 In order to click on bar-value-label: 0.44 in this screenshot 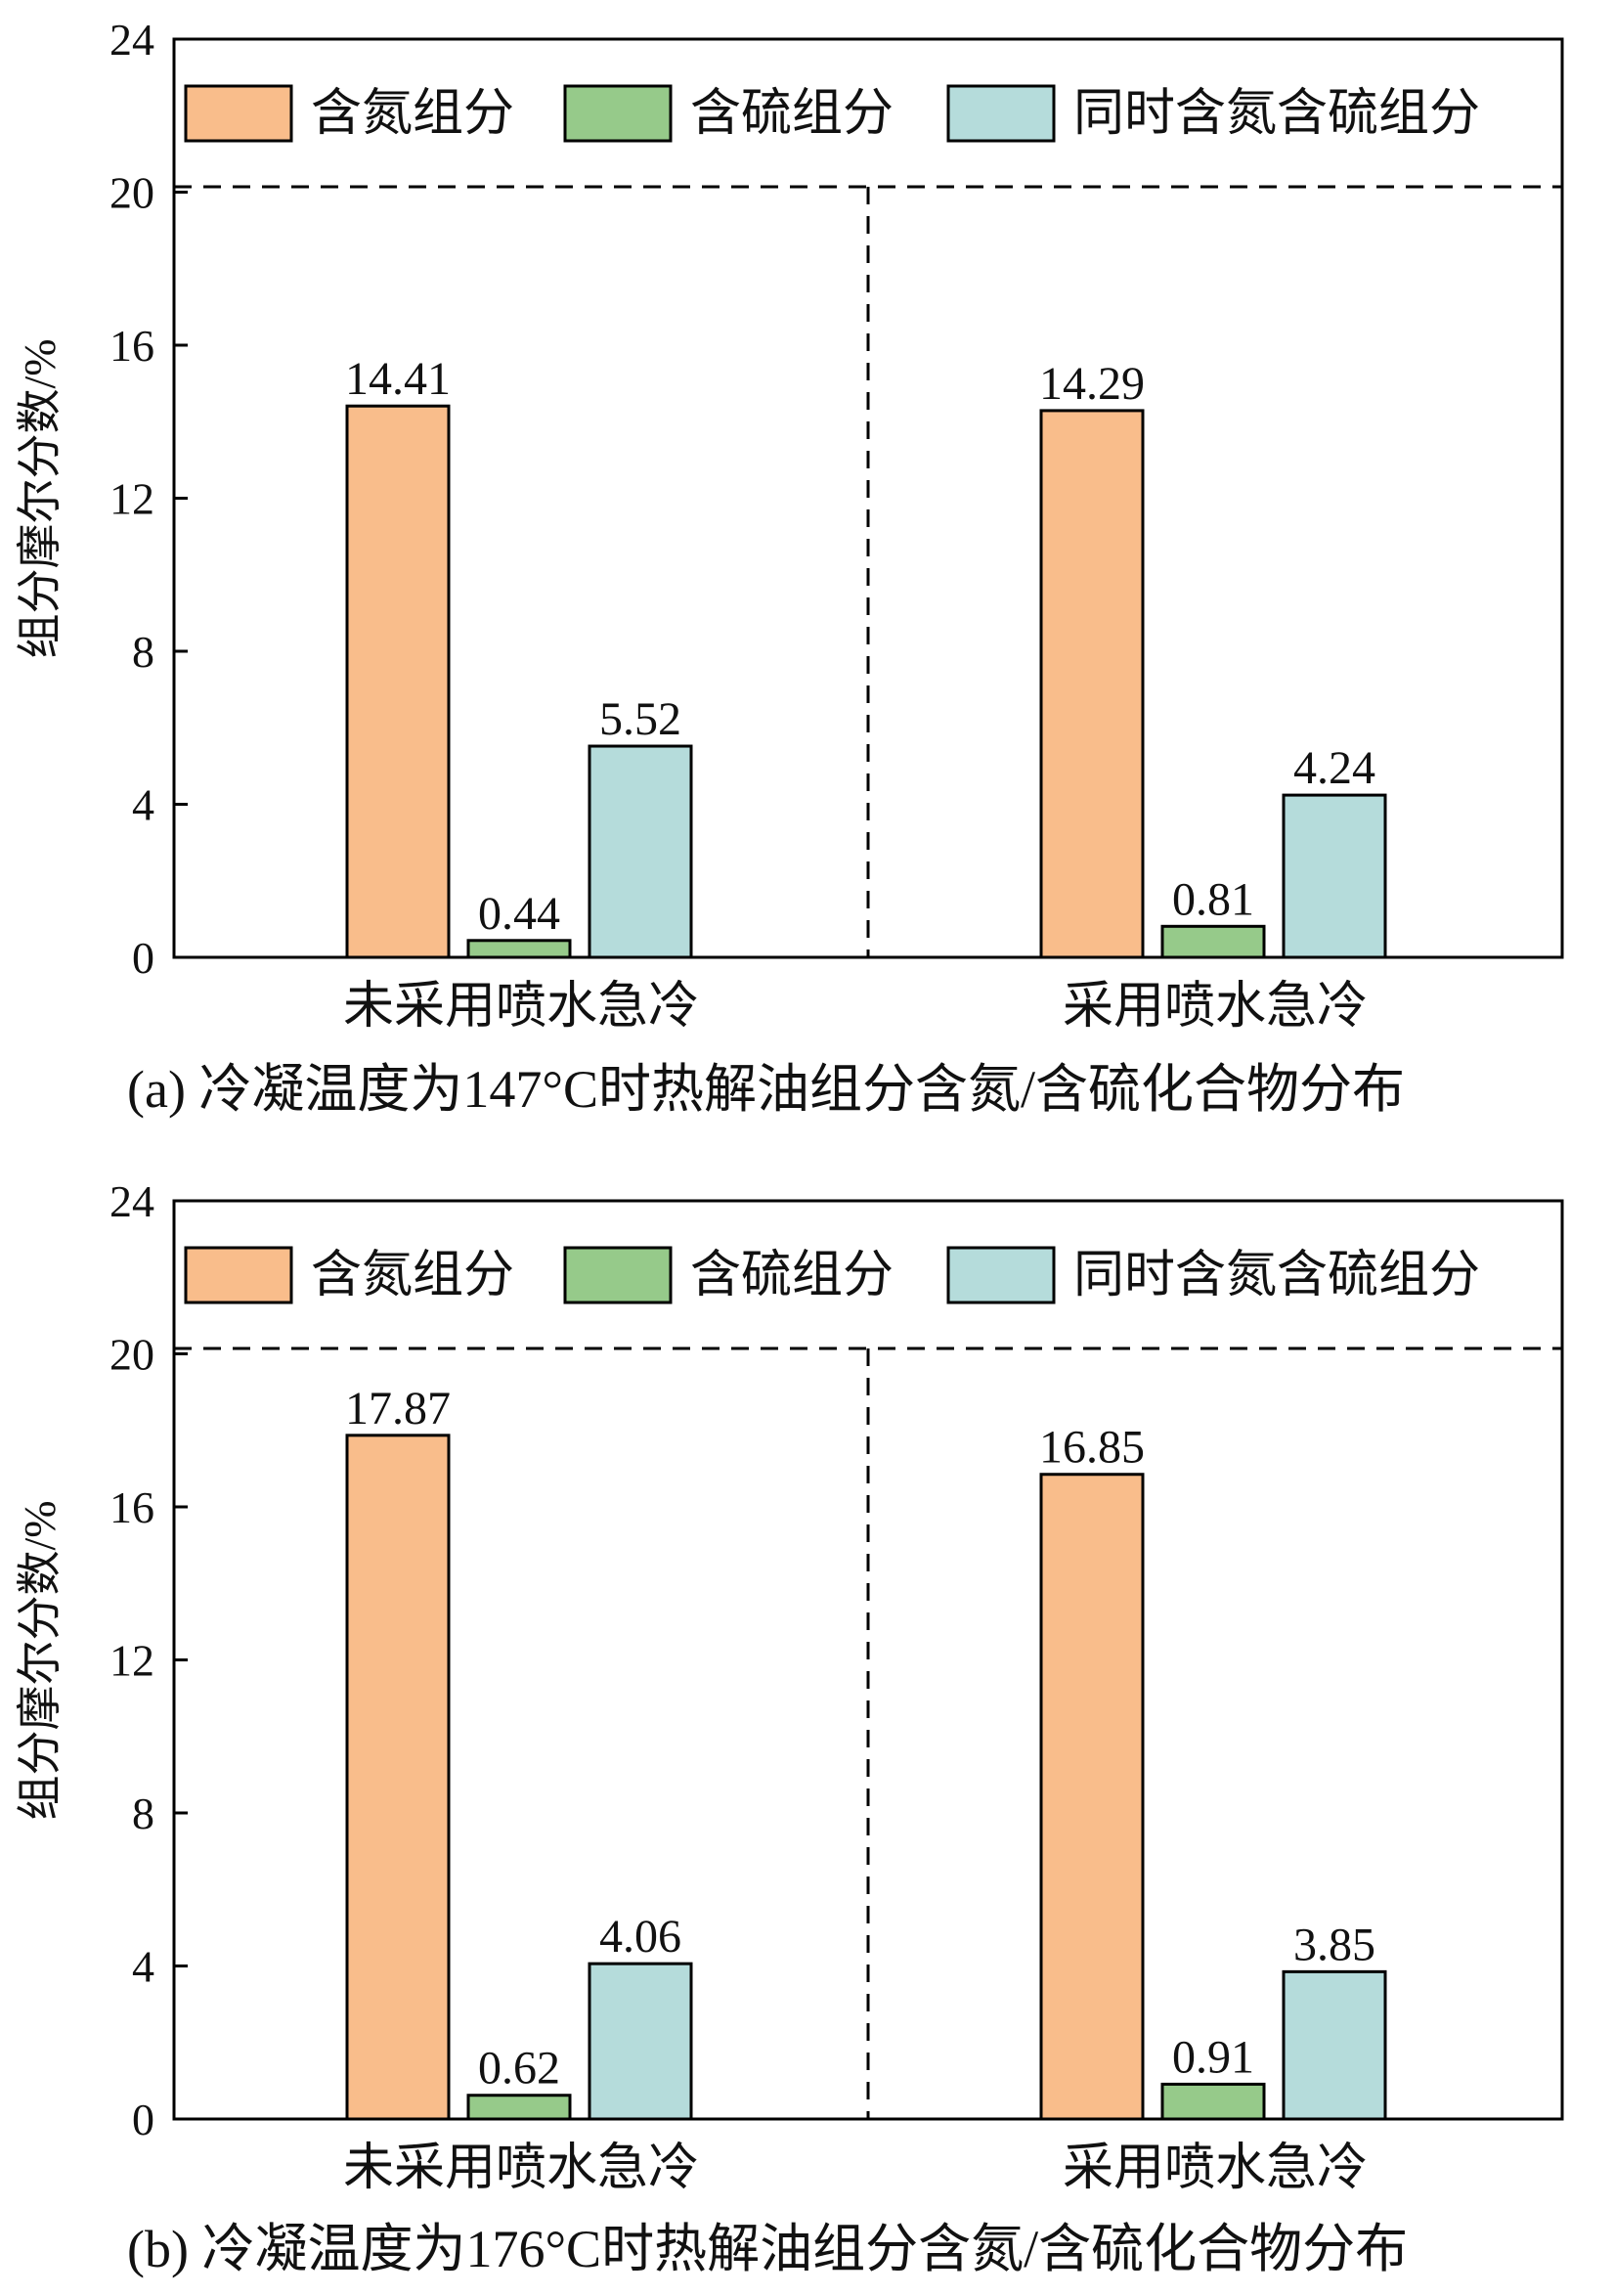, I will do `click(519, 914)`.